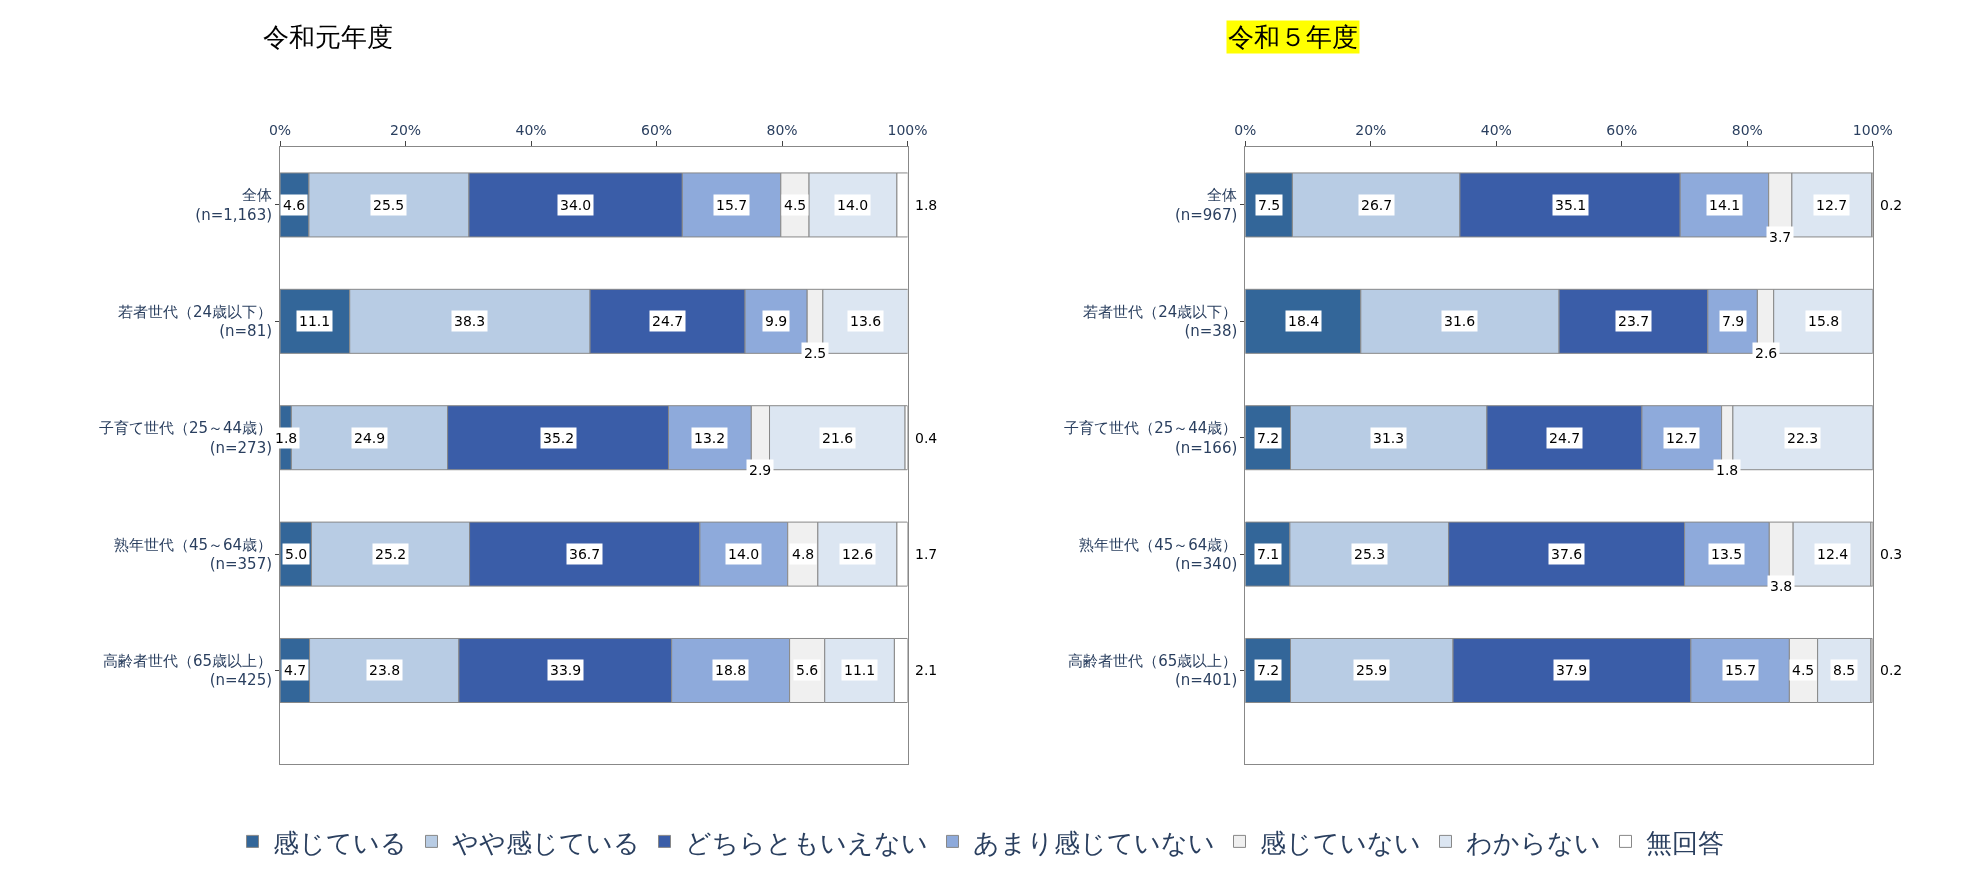 Image resolution: width=1970 pixels, height=875 pixels. I want to click on data-label: 25.9, so click(1372, 670).